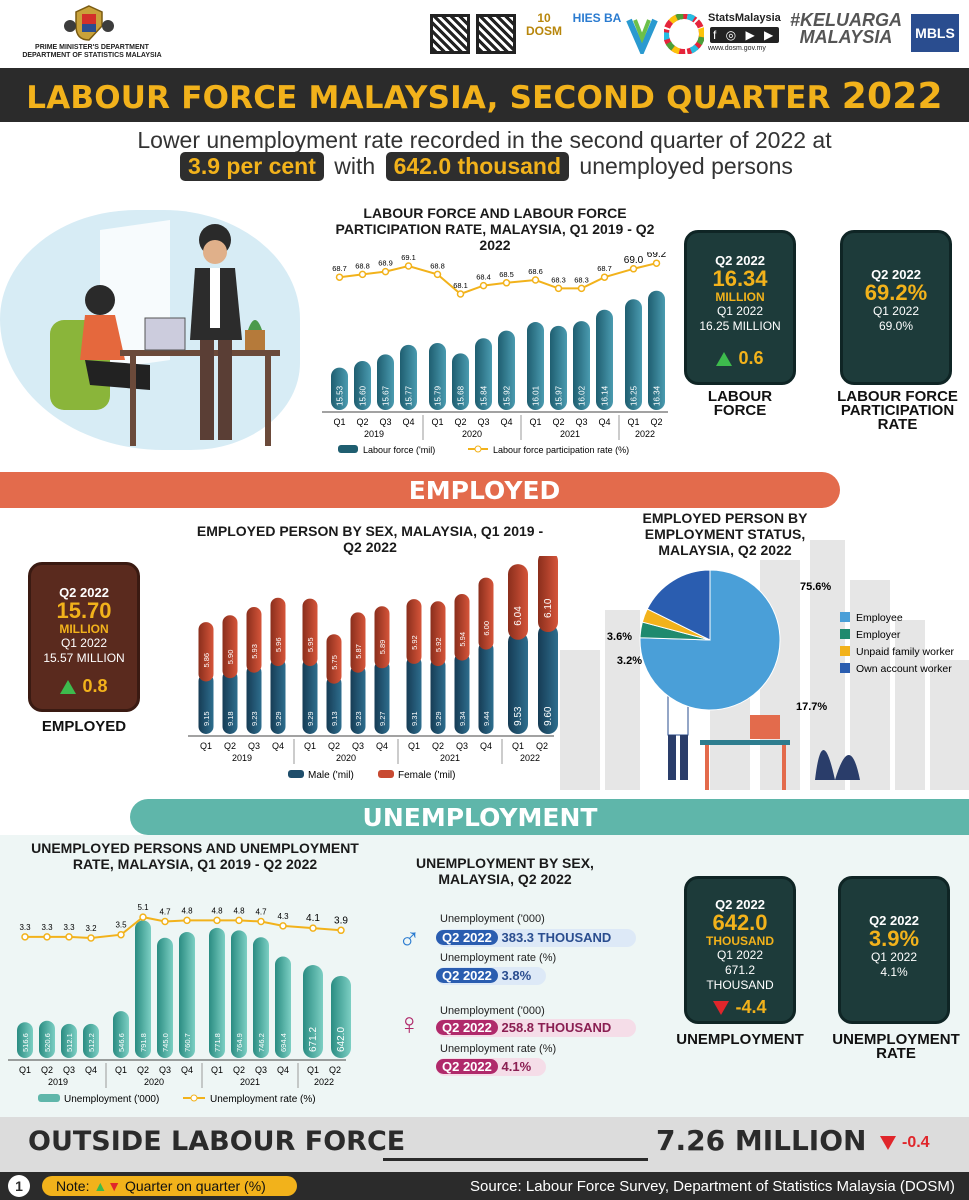  I want to click on social-icons: f ◎ ▶ ▶, so click(745, 35).